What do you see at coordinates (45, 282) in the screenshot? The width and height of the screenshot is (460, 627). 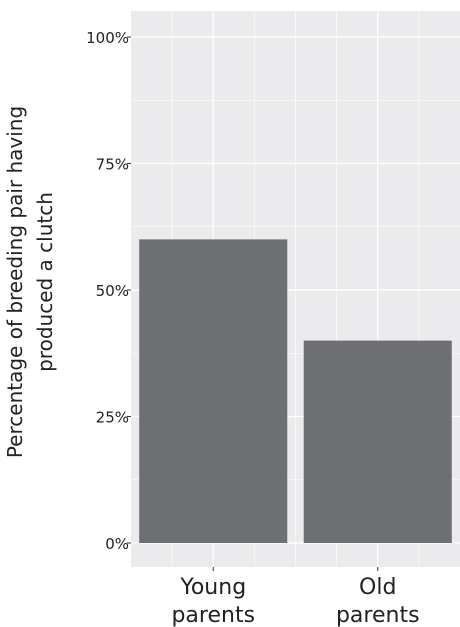 I see `y-axis-title-line2: produced a clutch` at bounding box center [45, 282].